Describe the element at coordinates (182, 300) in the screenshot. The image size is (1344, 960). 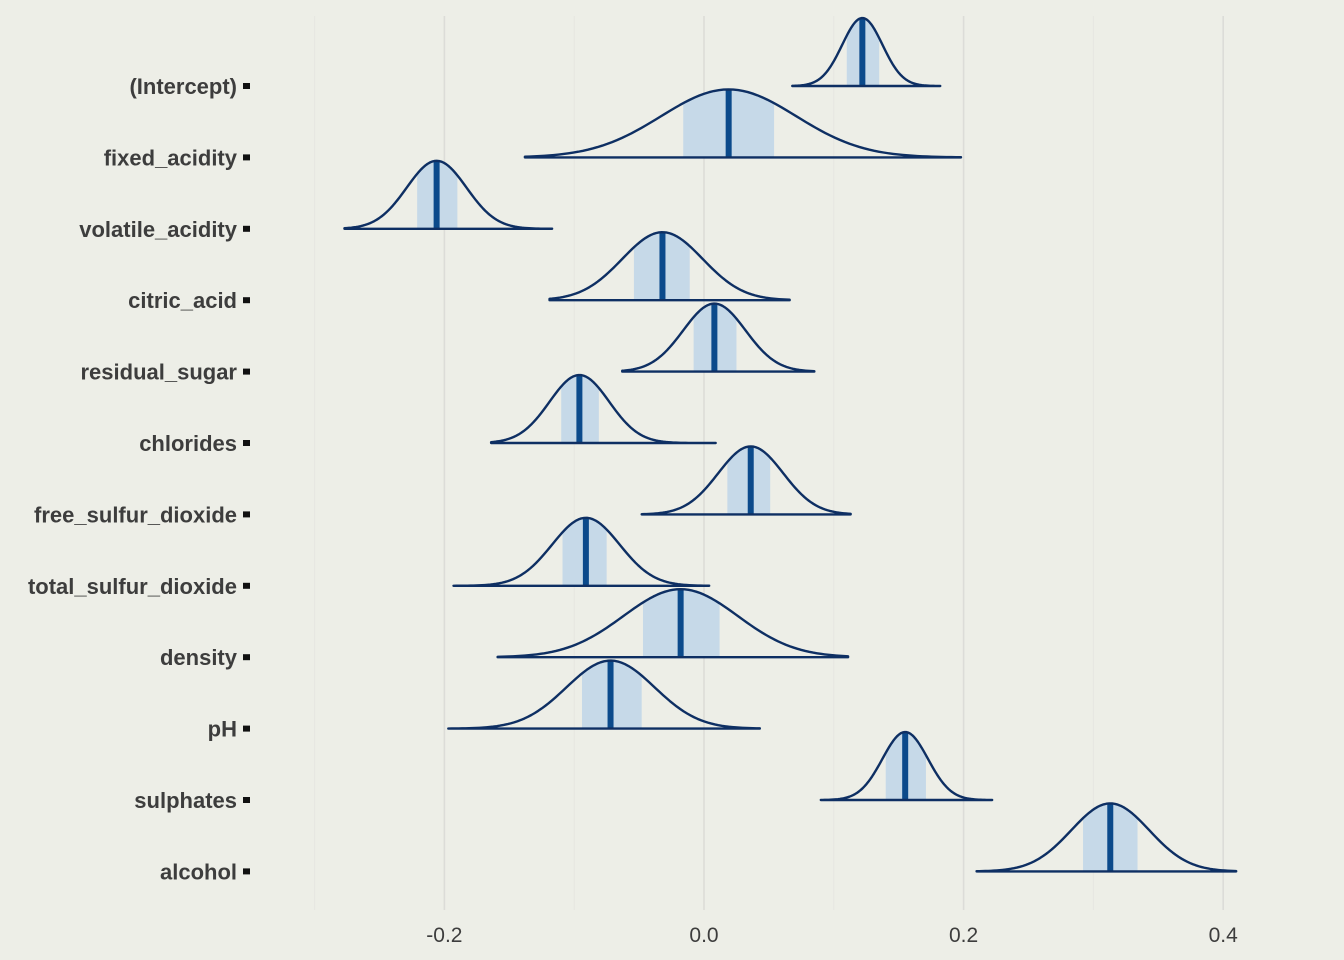
I see `y-tick-label: citric_acid` at that location.